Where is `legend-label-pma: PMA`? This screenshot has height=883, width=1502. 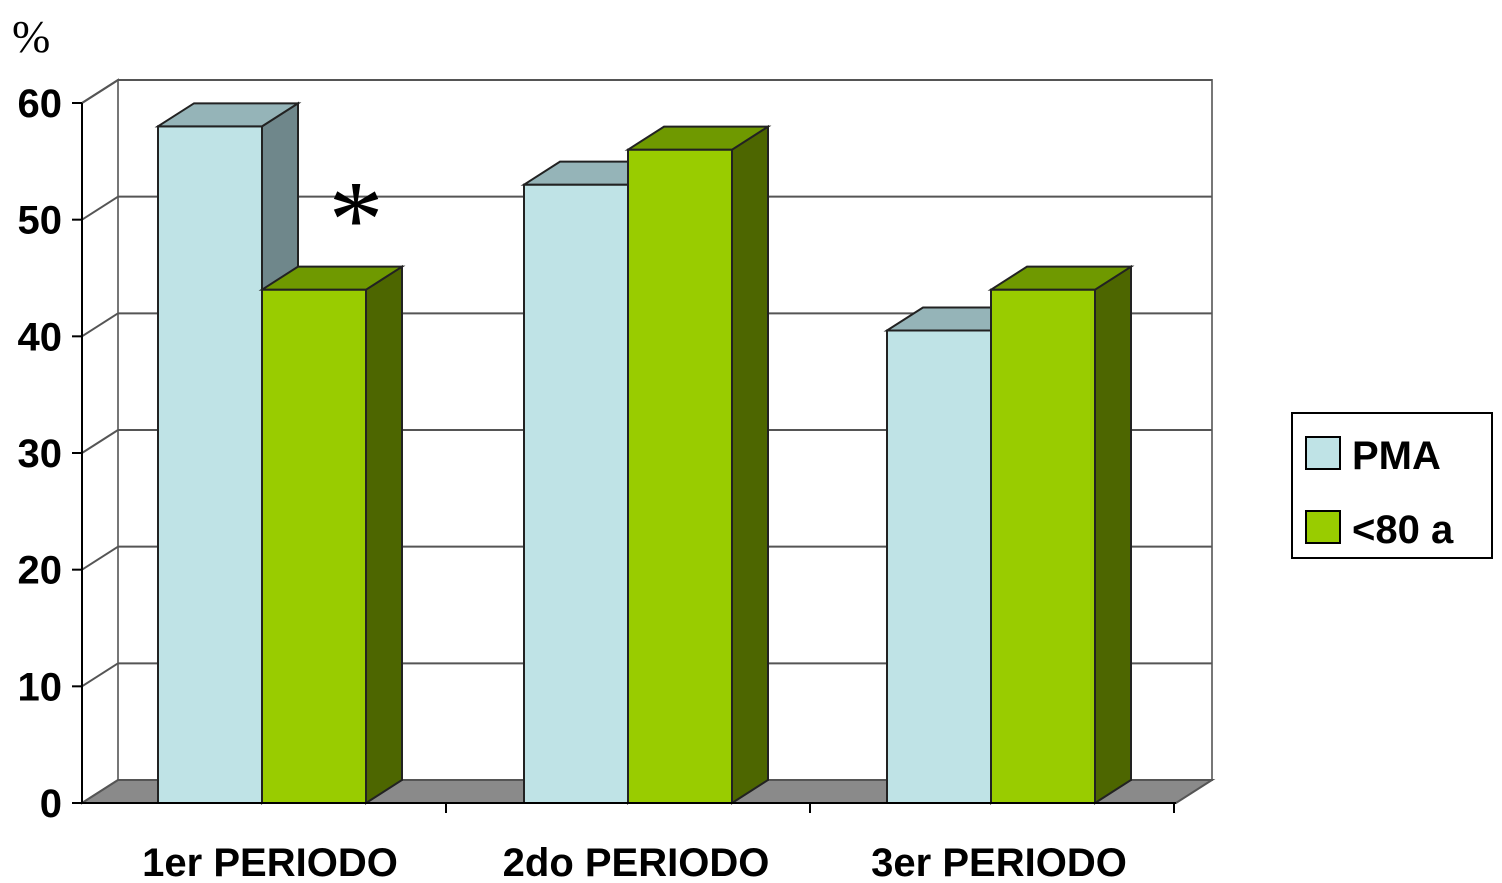
legend-label-pma: PMA is located at coordinates (1396, 456).